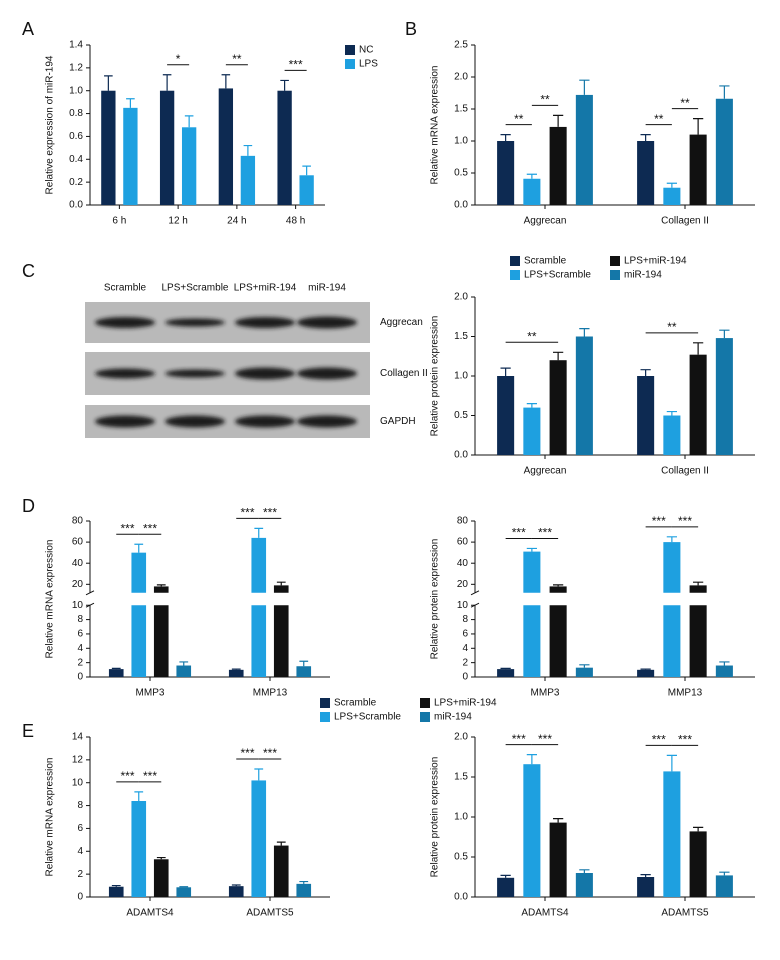 The image size is (780, 960). I want to click on y-tick-label: 2.0, so click(461, 737).